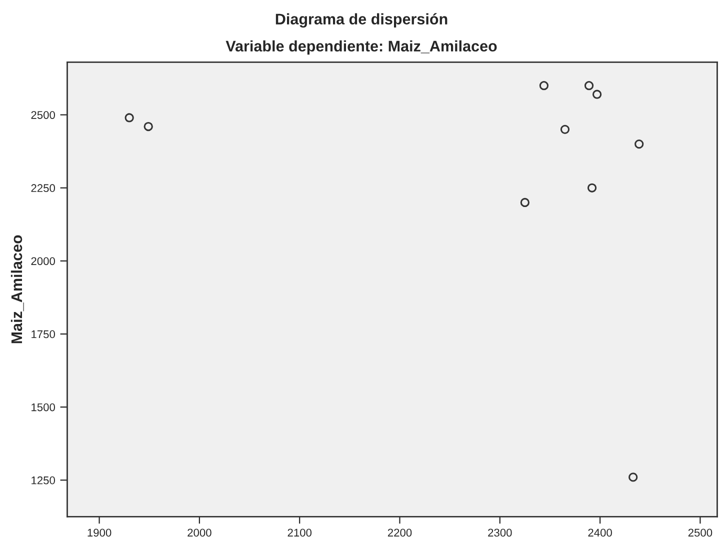  Describe the element at coordinates (361, 47) in the screenshot. I see `chart-subtitle: Variable dependiente: Maiz_Amilaceo` at that location.